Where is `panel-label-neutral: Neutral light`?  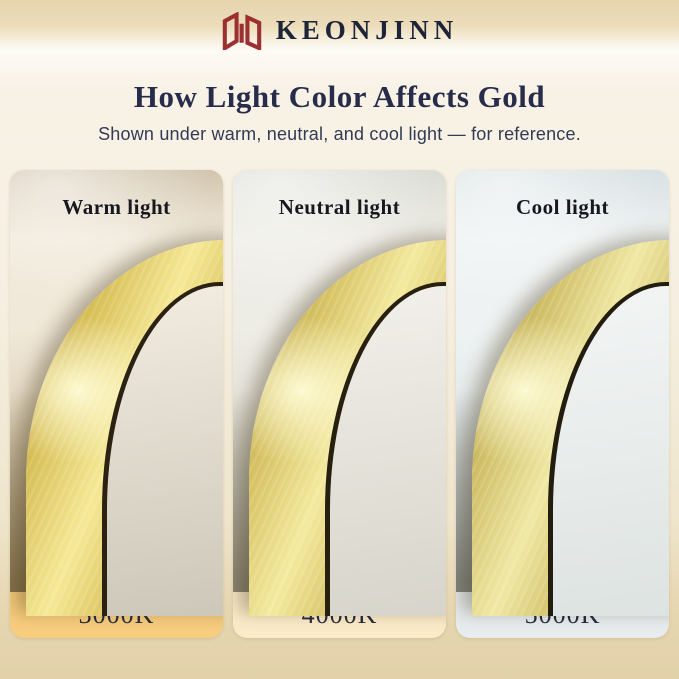 panel-label-neutral: Neutral light is located at coordinates (339, 207).